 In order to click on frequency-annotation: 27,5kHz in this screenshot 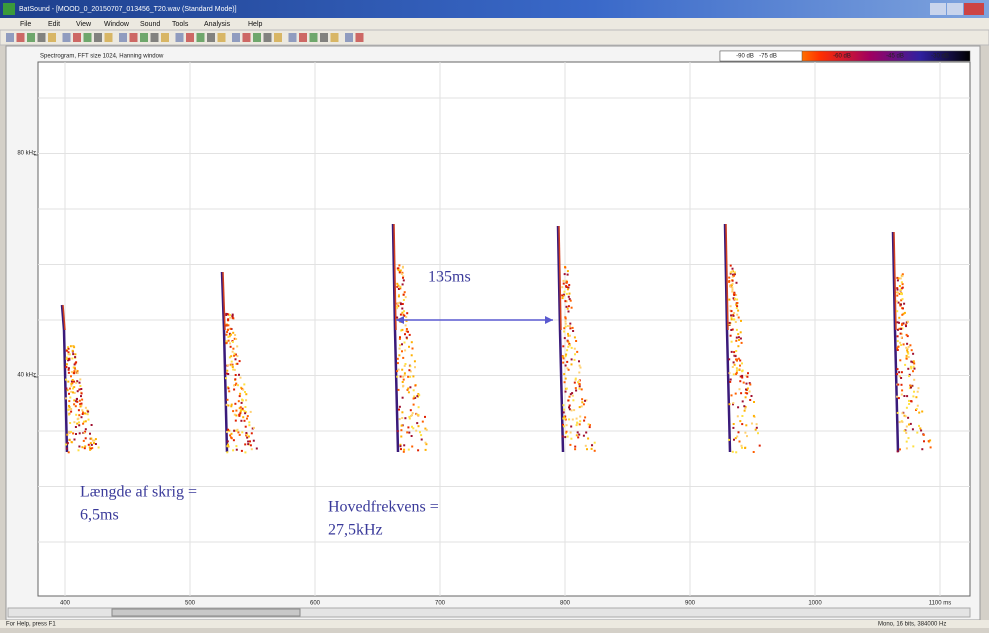, I will do `click(355, 530)`.